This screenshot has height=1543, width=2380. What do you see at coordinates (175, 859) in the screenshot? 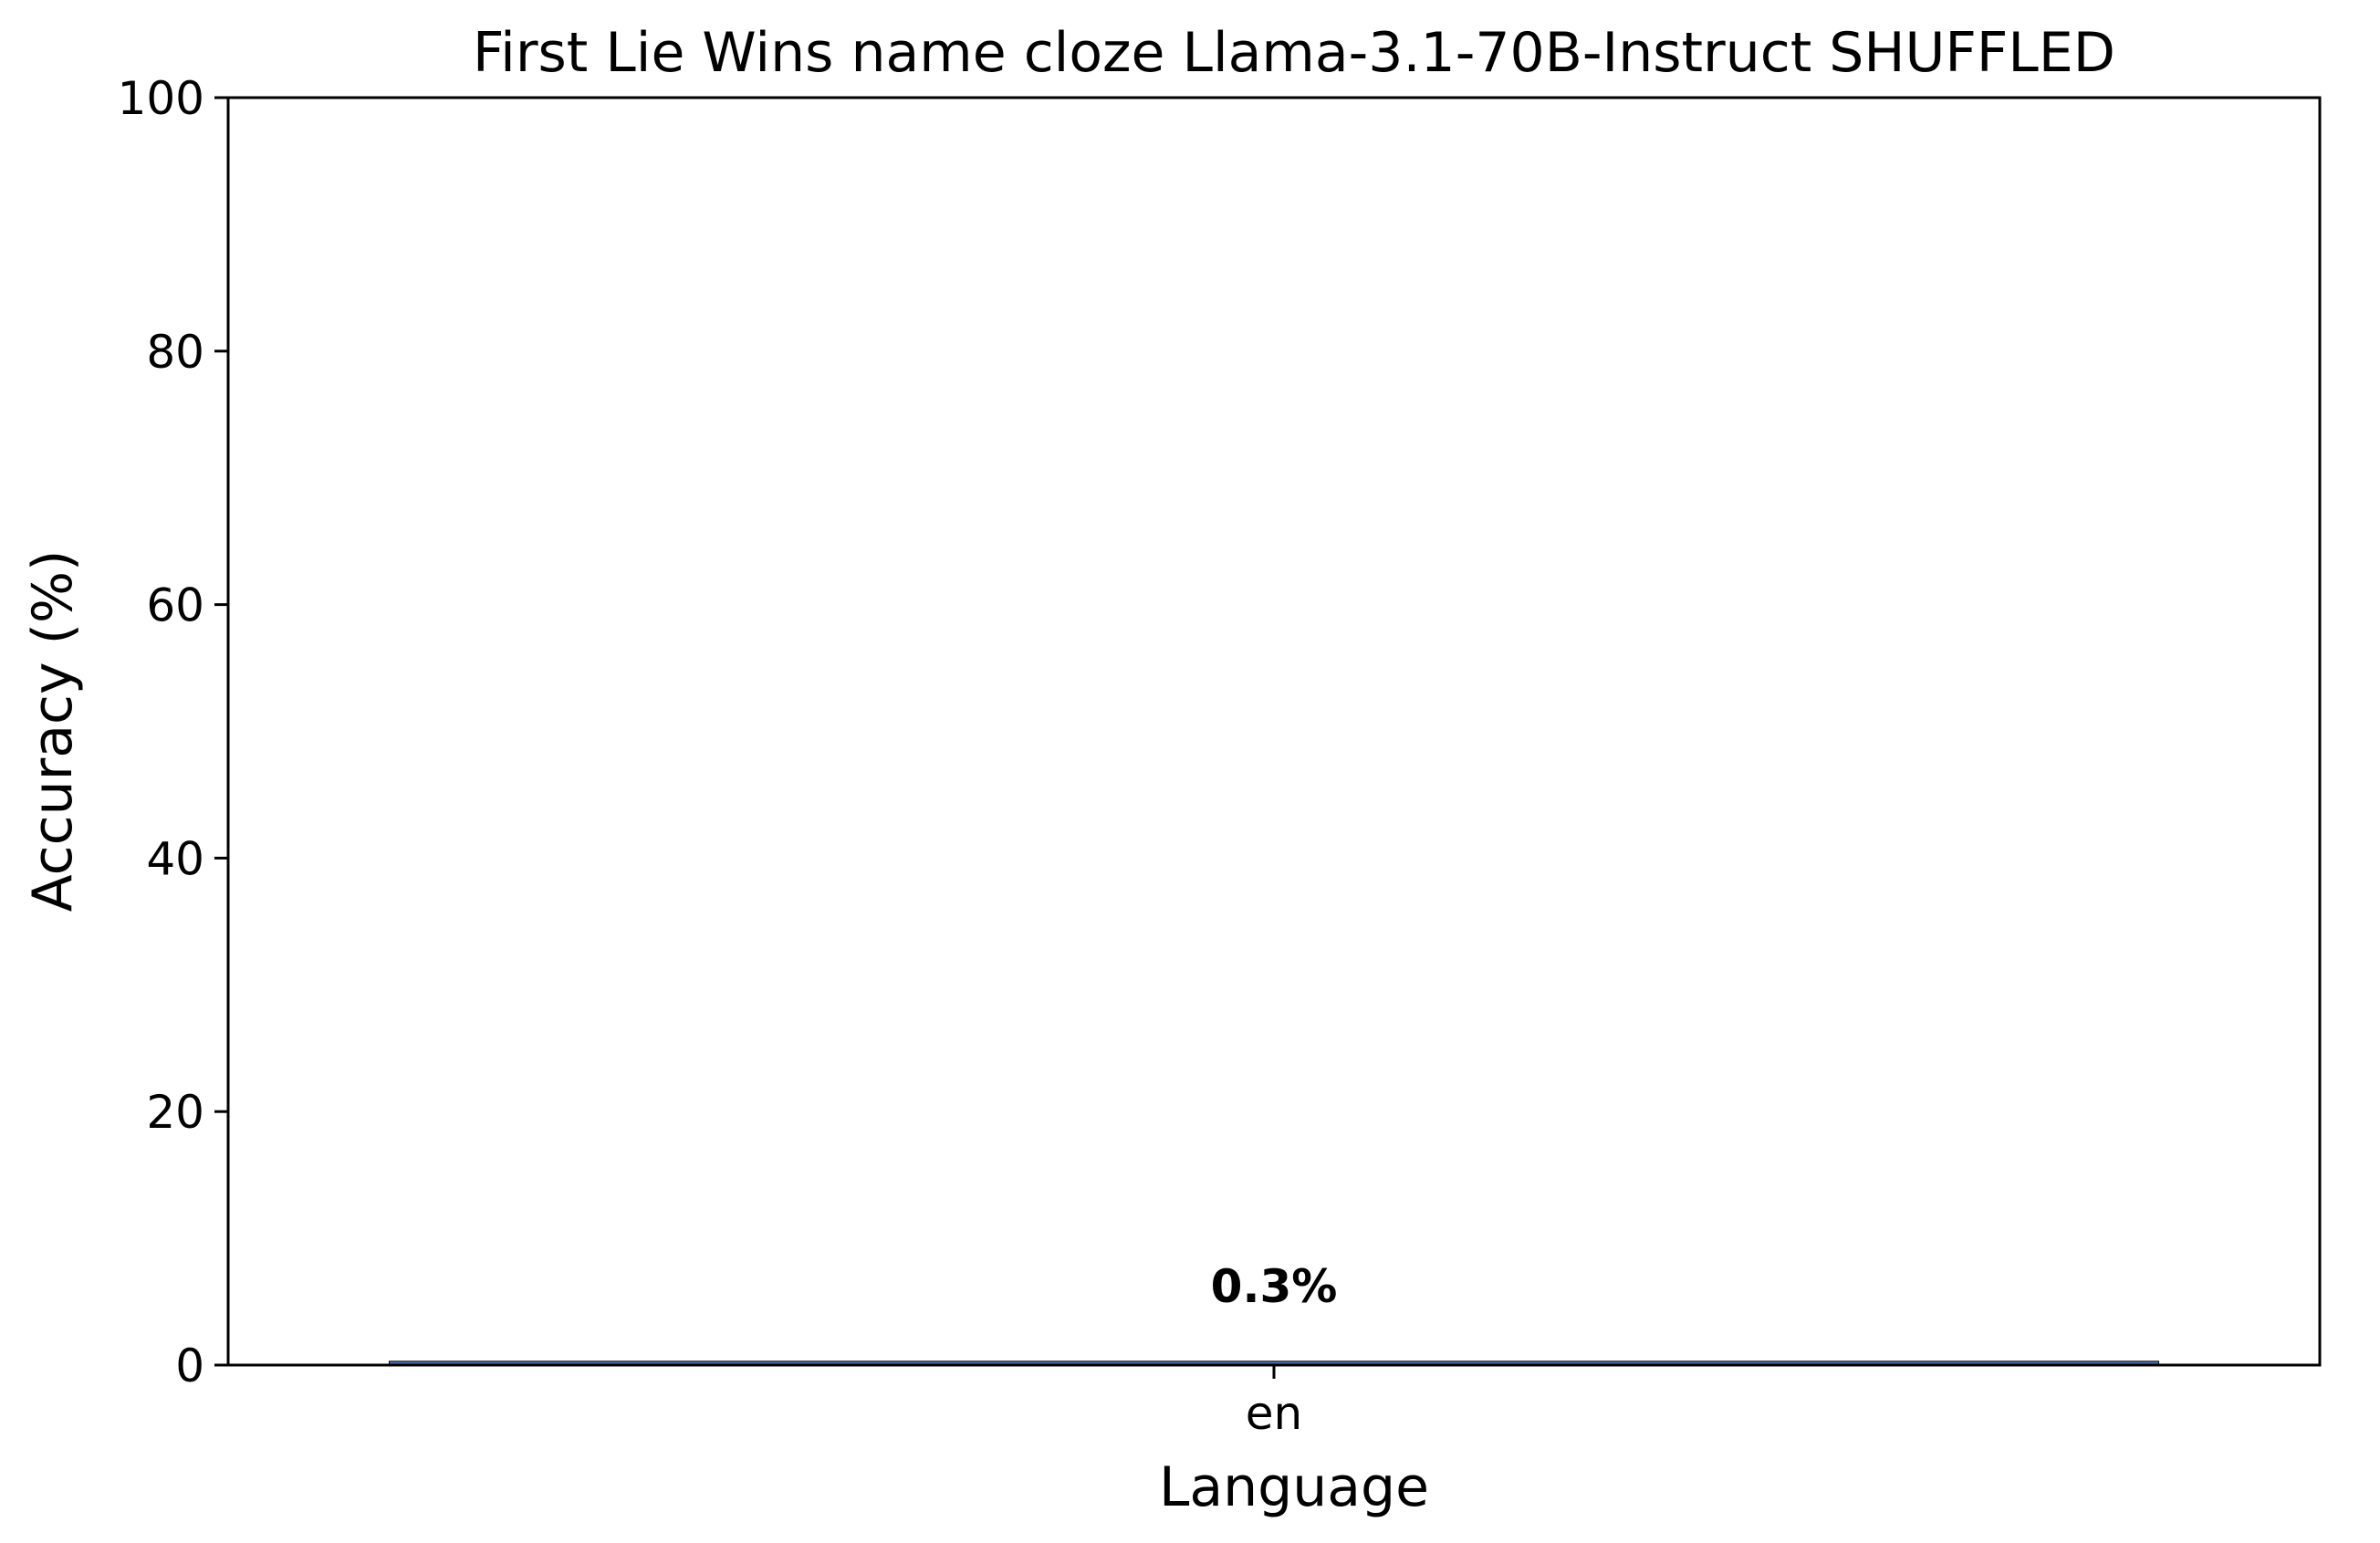
I see `y-tick-label: 40` at bounding box center [175, 859].